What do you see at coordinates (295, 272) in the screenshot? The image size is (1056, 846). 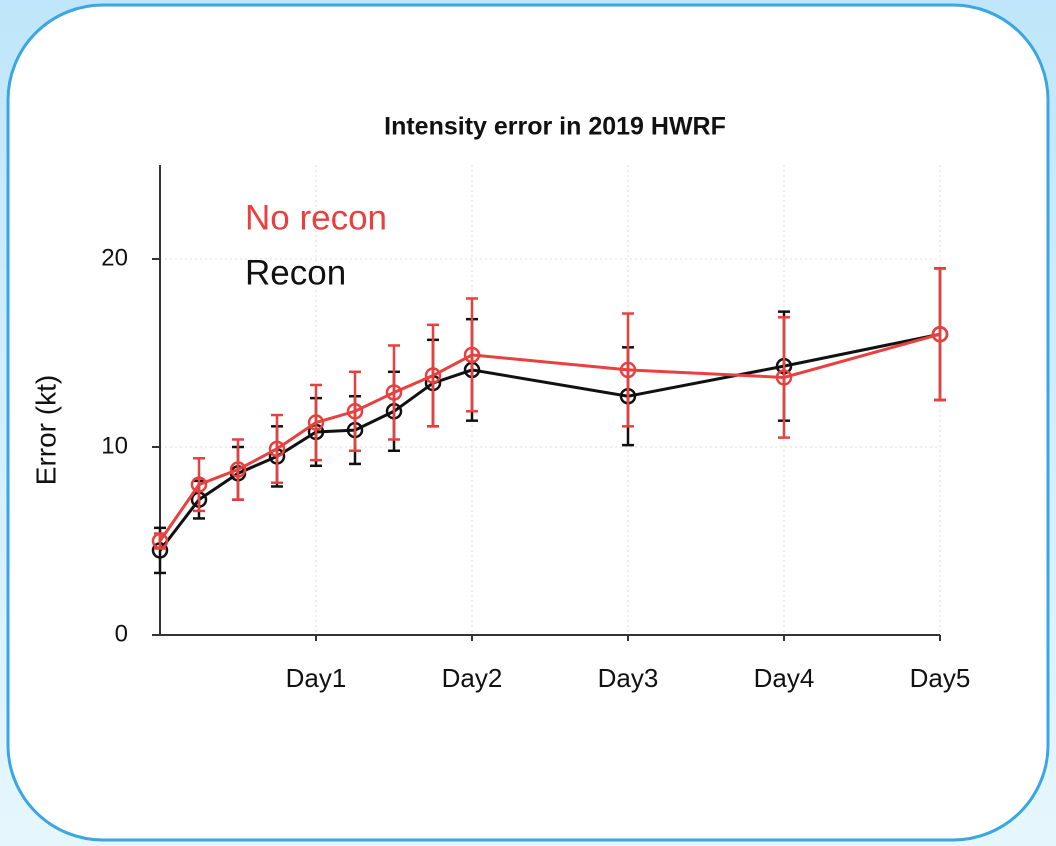 I see `legend-entry: Recon` at bounding box center [295, 272].